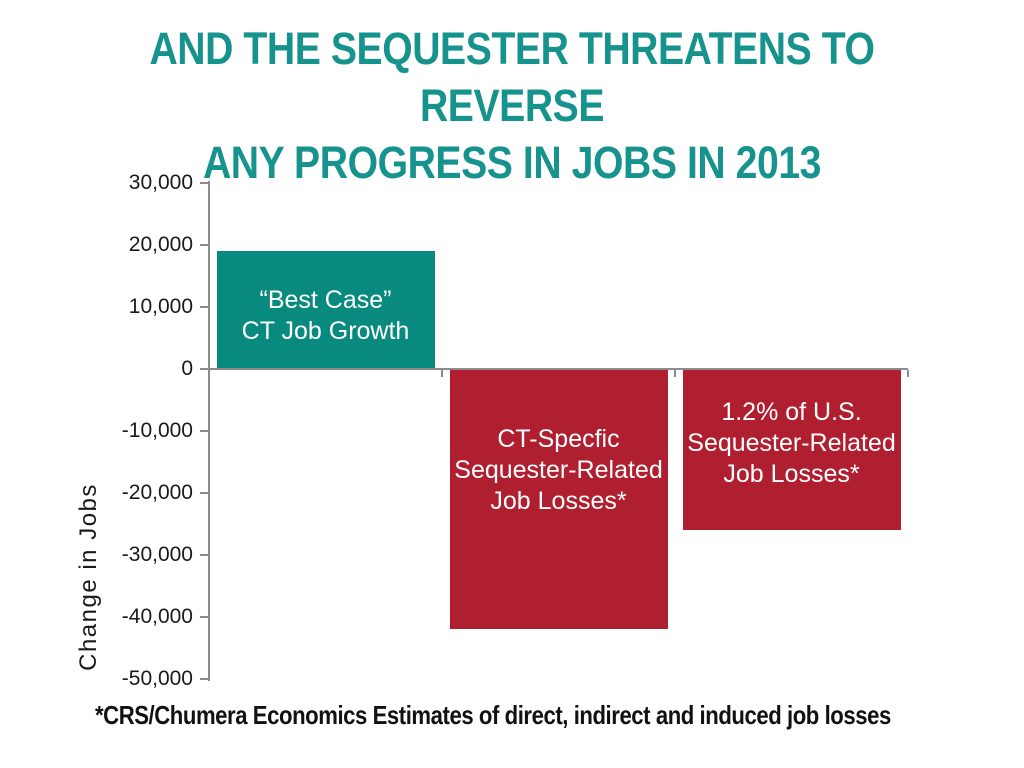 The width and height of the screenshot is (1024, 768). Describe the element at coordinates (325, 330) in the screenshot. I see `bar-label-line: CT Job Growth` at that location.